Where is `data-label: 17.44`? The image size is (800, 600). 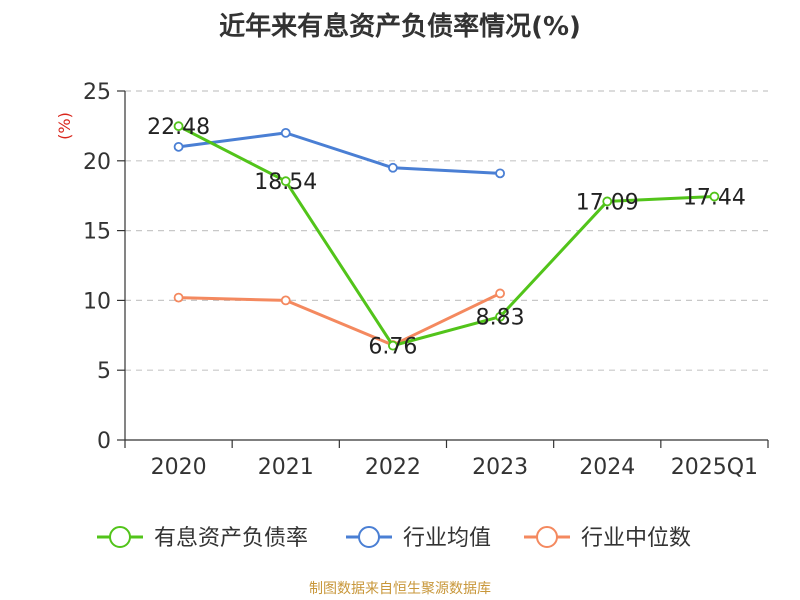 data-label: 17.44 is located at coordinates (714, 198).